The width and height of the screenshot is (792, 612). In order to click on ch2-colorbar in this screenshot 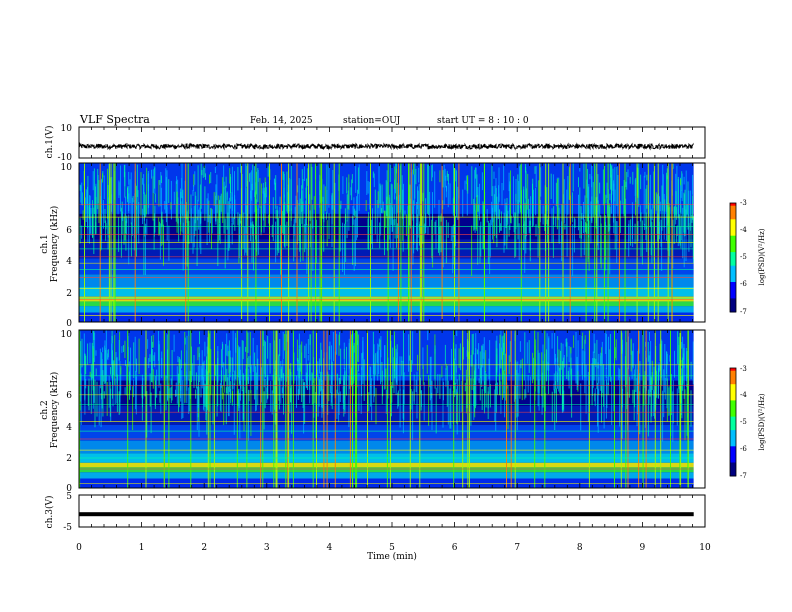, I will do `click(733, 422)`.